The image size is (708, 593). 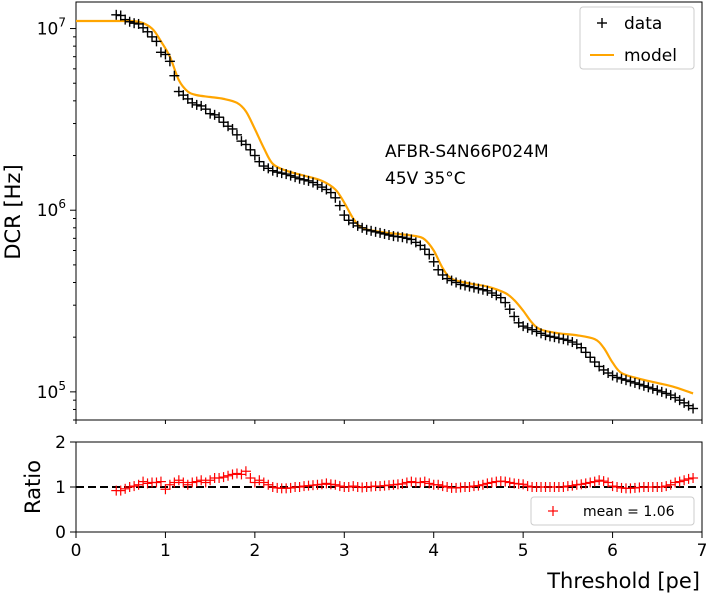 What do you see at coordinates (553, 511) in the screenshot?
I see `legend-red-plus-marker` at bounding box center [553, 511].